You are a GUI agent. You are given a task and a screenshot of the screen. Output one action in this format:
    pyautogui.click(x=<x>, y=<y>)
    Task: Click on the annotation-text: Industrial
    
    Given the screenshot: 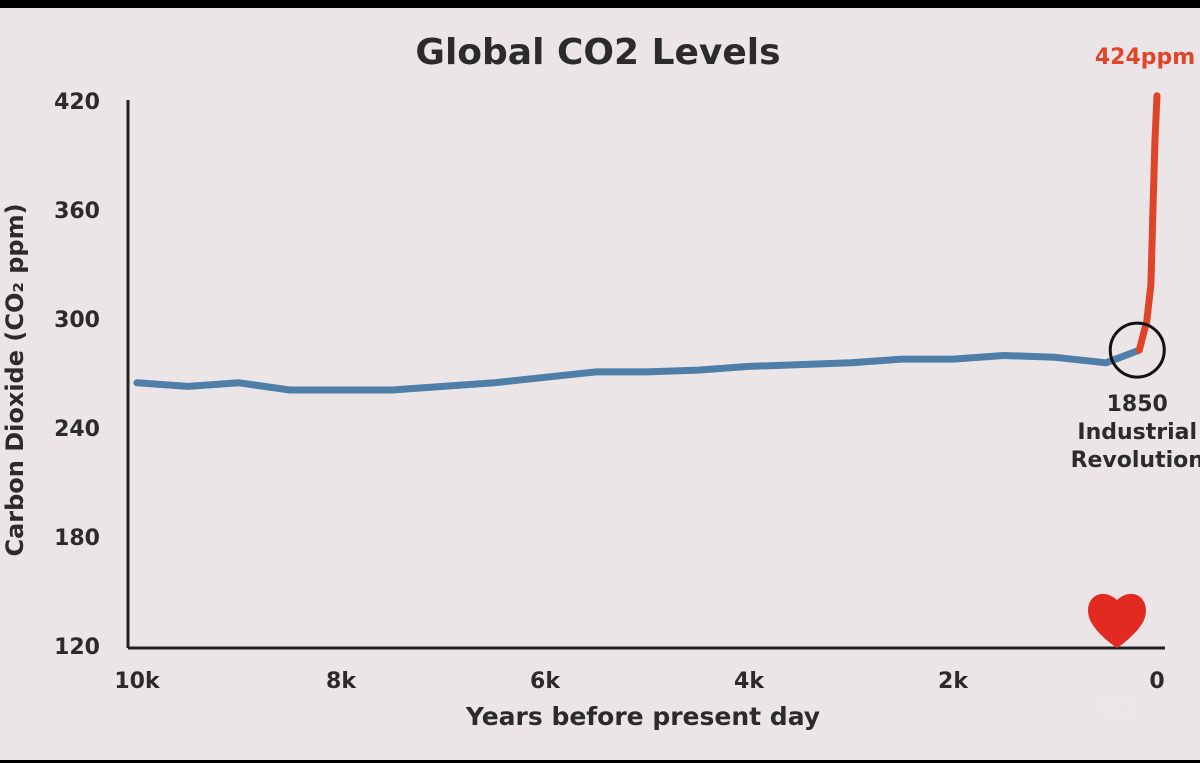 What is the action you would take?
    pyautogui.click(x=1137, y=432)
    